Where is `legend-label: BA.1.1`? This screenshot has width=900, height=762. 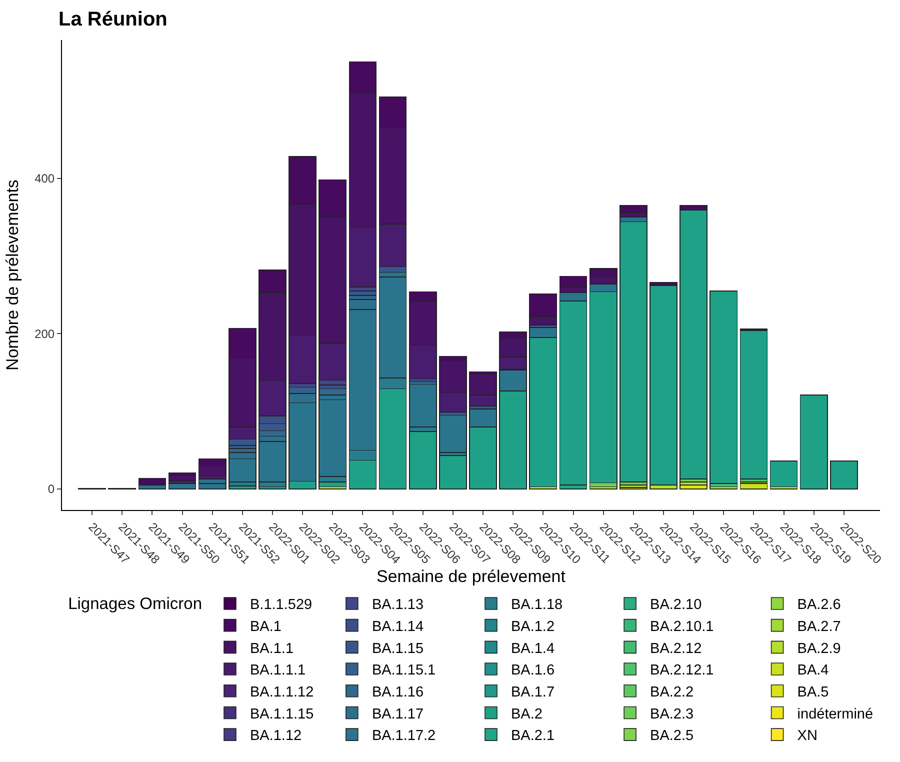 legend-label: BA.1.1 is located at coordinates (272, 648).